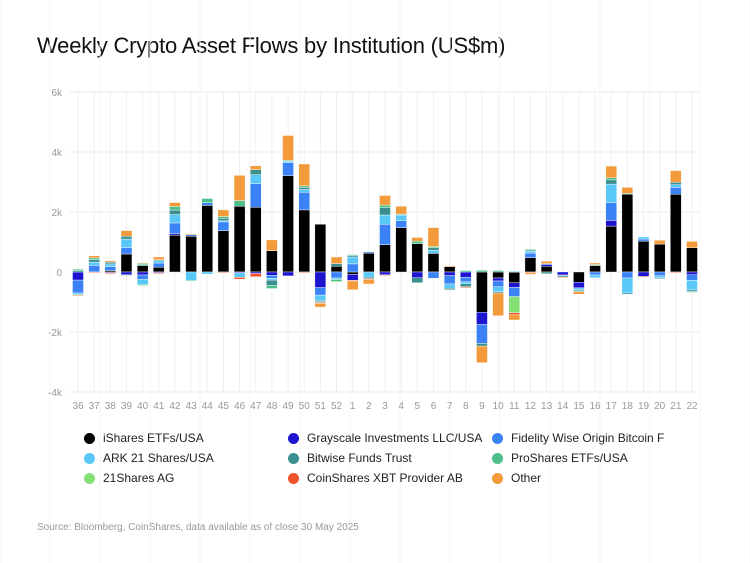 The width and height of the screenshot is (750, 563). What do you see at coordinates (256, 406) in the screenshot?
I see `x-tick-label: 47` at bounding box center [256, 406].